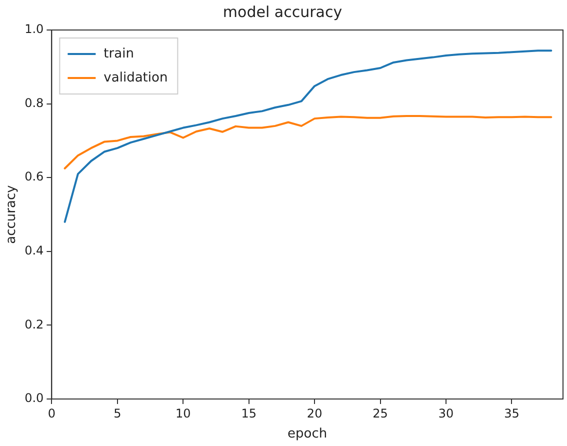 This screenshot has width=567, height=446. What do you see at coordinates (34, 177) in the screenshot?
I see `y-tick-label: 0.6` at bounding box center [34, 177].